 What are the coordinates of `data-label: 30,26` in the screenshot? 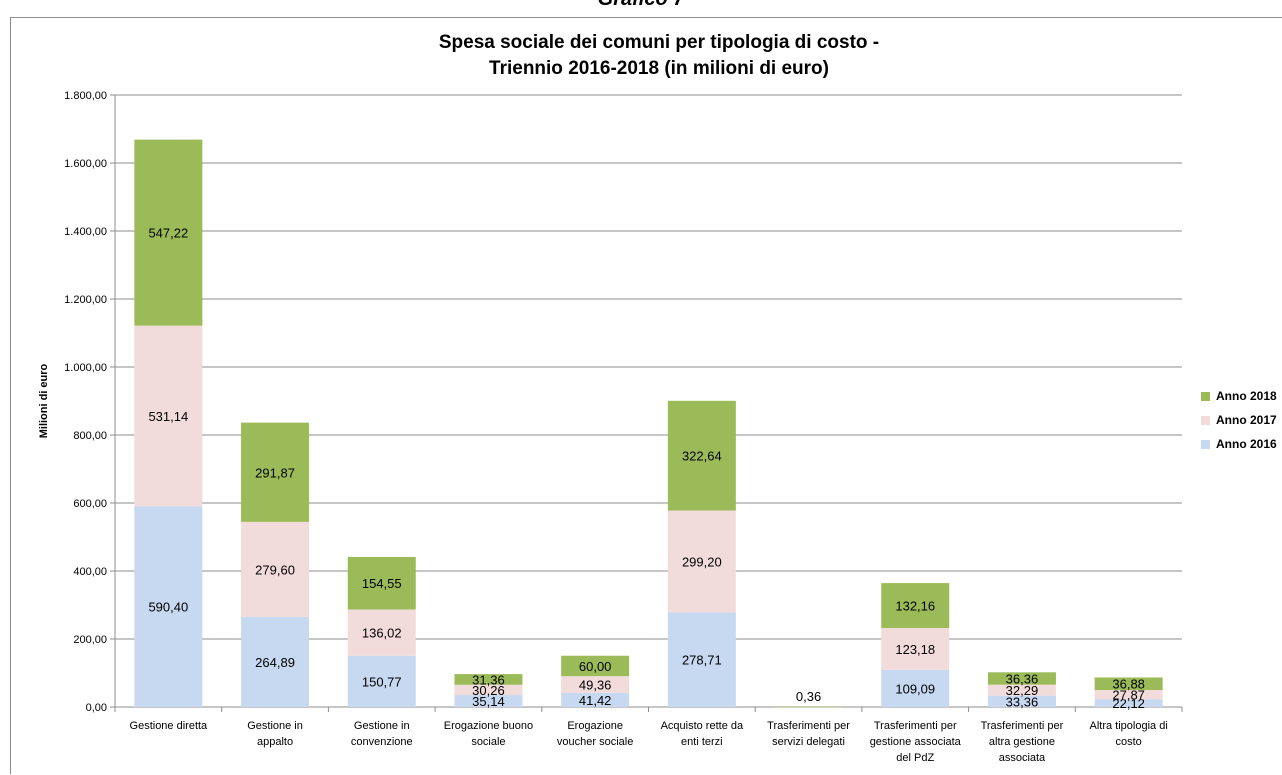 It's located at (488, 690).